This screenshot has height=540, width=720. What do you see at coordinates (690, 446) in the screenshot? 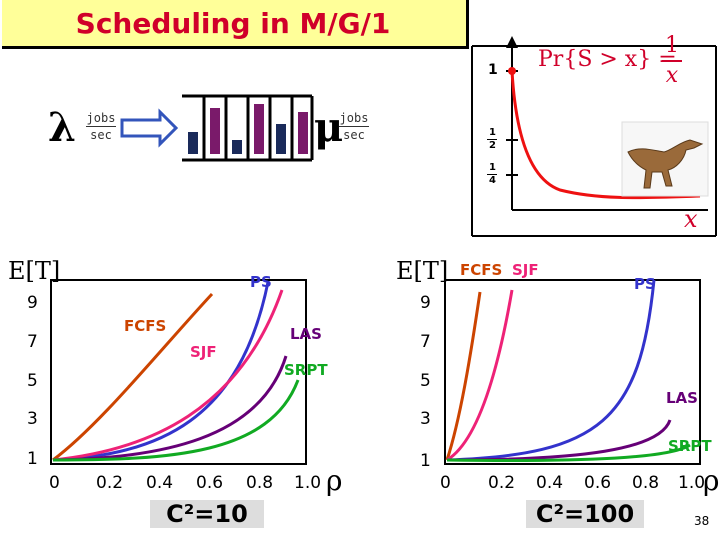
I see `right-label-SRPT: SRPT` at bounding box center [690, 446].